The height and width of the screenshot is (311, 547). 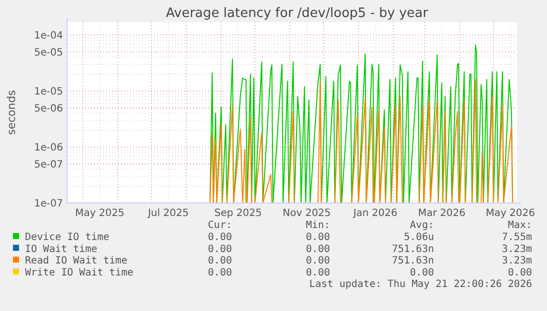 What do you see at coordinates (48, 108) in the screenshot?
I see `y-tick-label: 5e-06` at bounding box center [48, 108].